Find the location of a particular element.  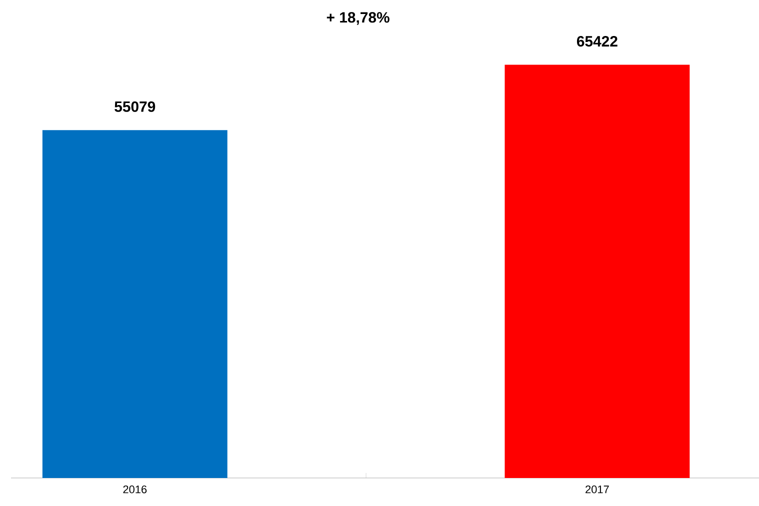

x-tick-label: 2016 is located at coordinates (135, 490).